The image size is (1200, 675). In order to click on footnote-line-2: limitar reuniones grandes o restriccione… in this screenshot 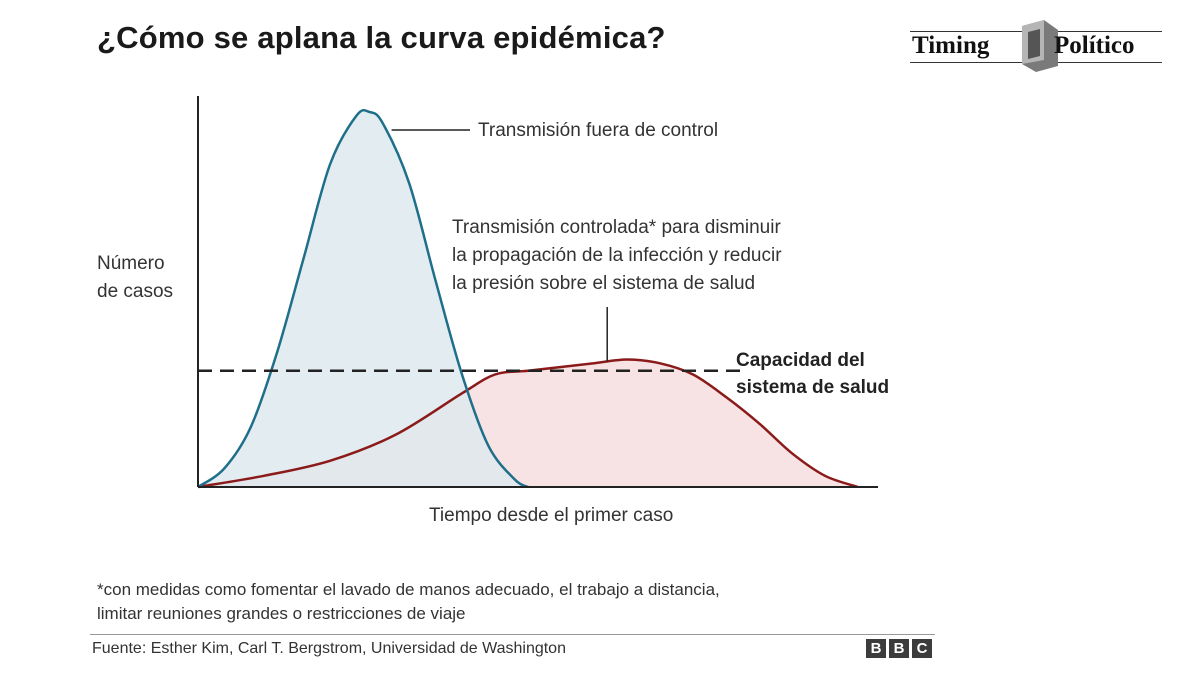, I will do `click(281, 613)`.